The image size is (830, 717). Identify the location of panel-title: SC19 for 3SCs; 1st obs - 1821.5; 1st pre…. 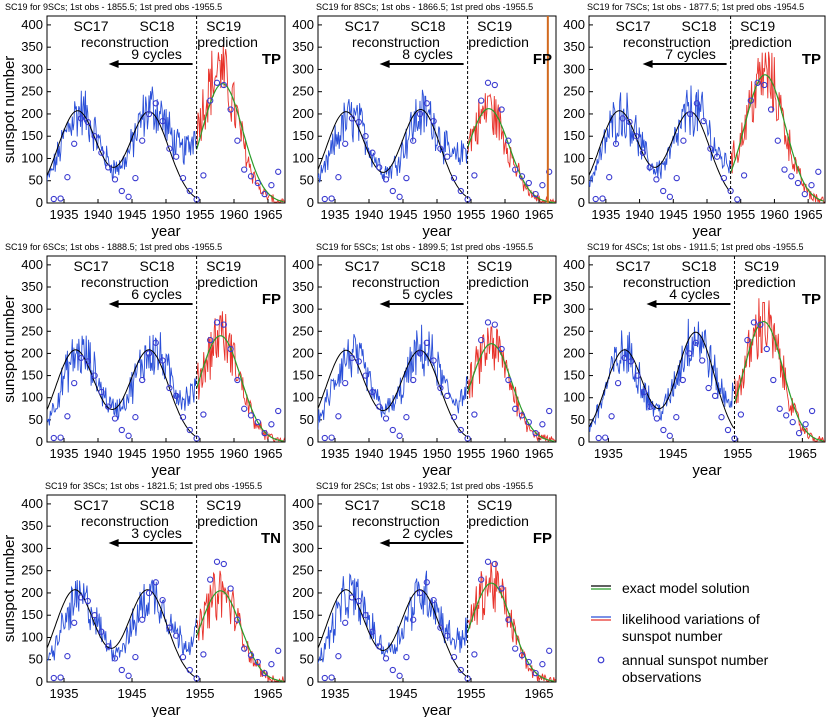
(153, 486).